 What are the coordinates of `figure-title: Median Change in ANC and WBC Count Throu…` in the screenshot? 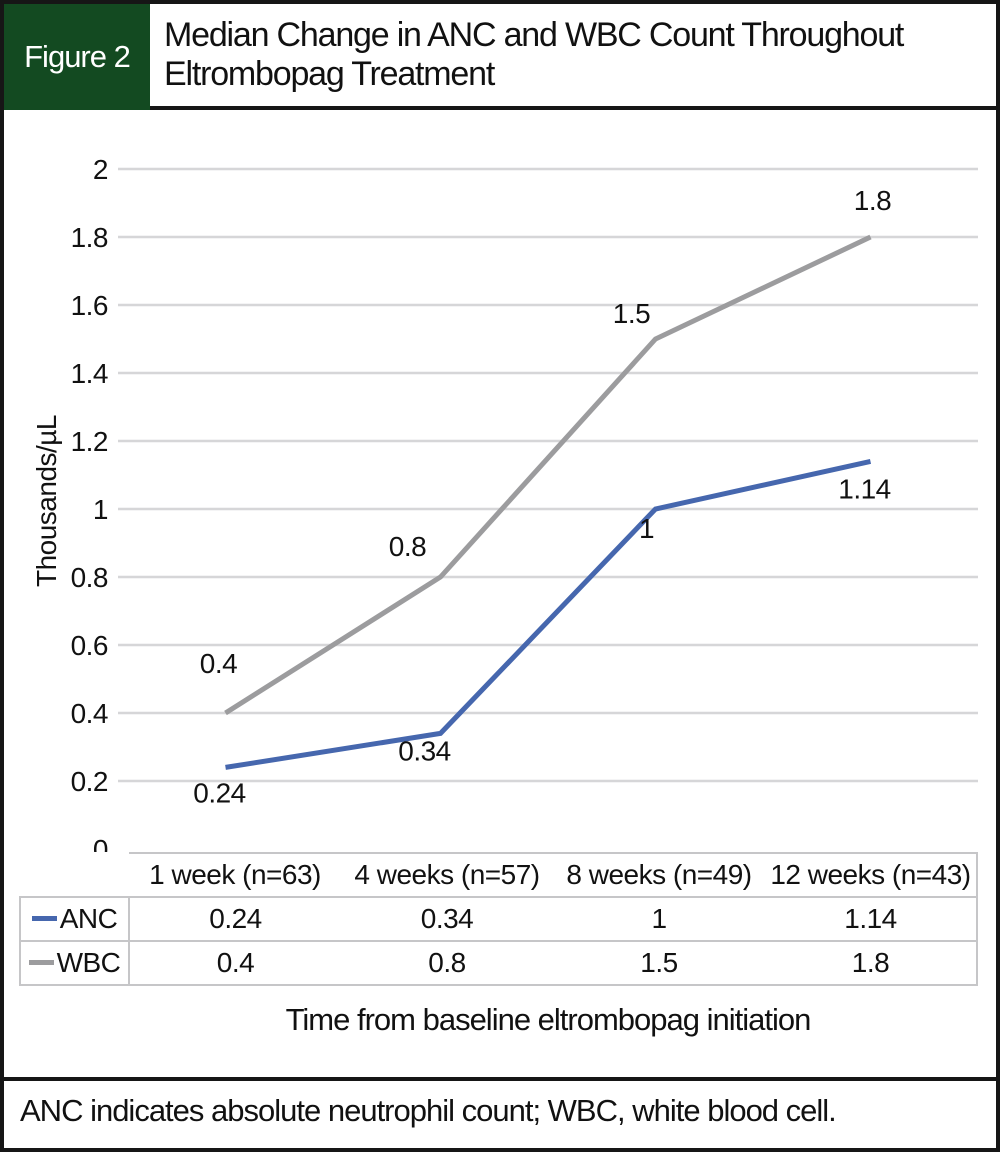 It's located at (534, 54).